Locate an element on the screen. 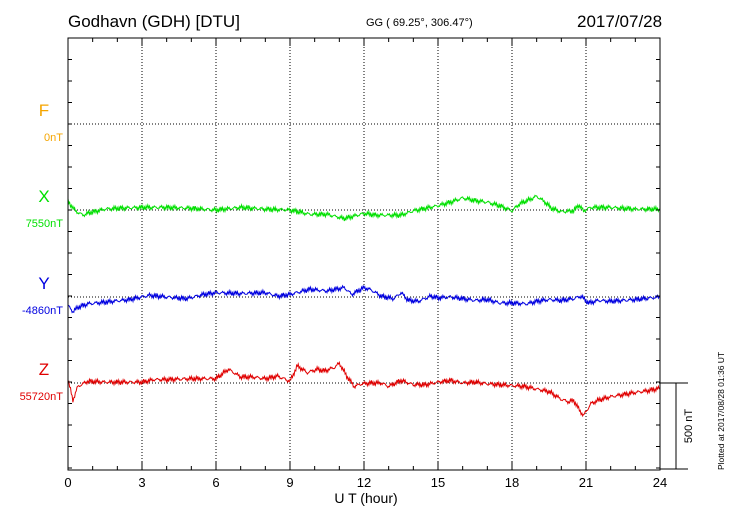 Image resolution: width=730 pixels, height=520 pixels. x-tick-label: 18 is located at coordinates (512, 482).